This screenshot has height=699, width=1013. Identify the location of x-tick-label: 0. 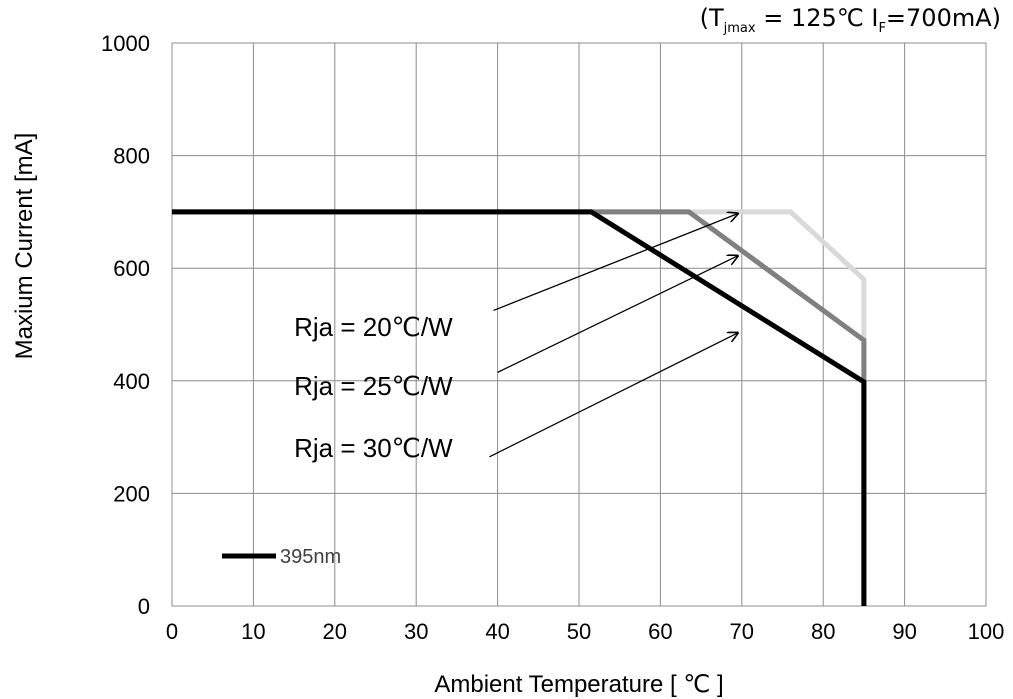
(172, 631).